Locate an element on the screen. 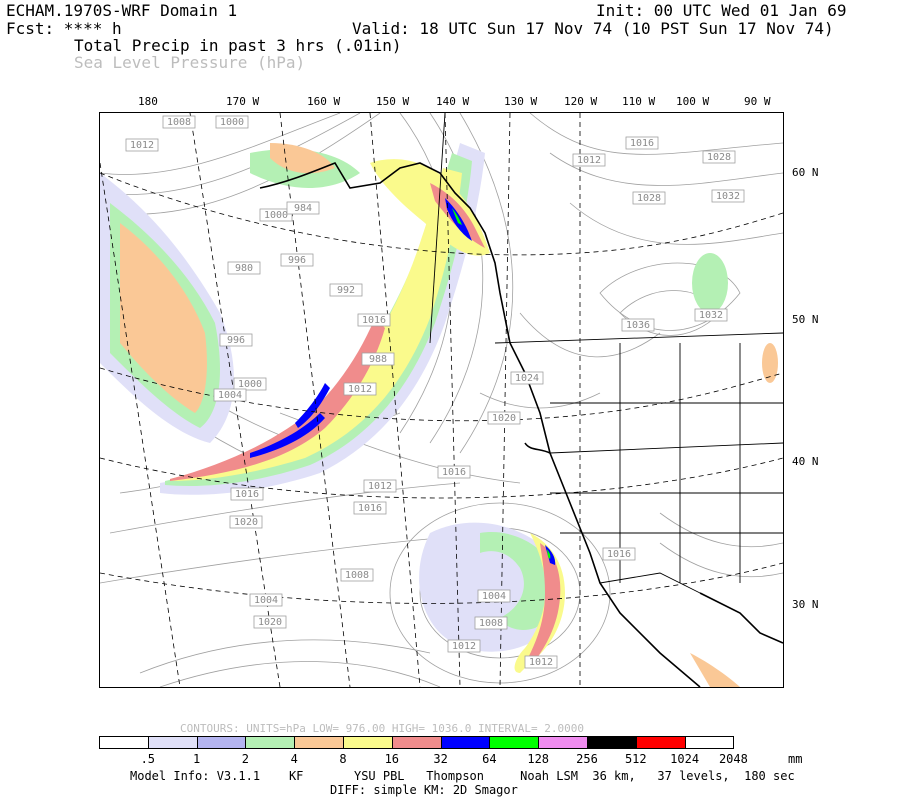  longitude-label: 110 W is located at coordinates (639, 101).